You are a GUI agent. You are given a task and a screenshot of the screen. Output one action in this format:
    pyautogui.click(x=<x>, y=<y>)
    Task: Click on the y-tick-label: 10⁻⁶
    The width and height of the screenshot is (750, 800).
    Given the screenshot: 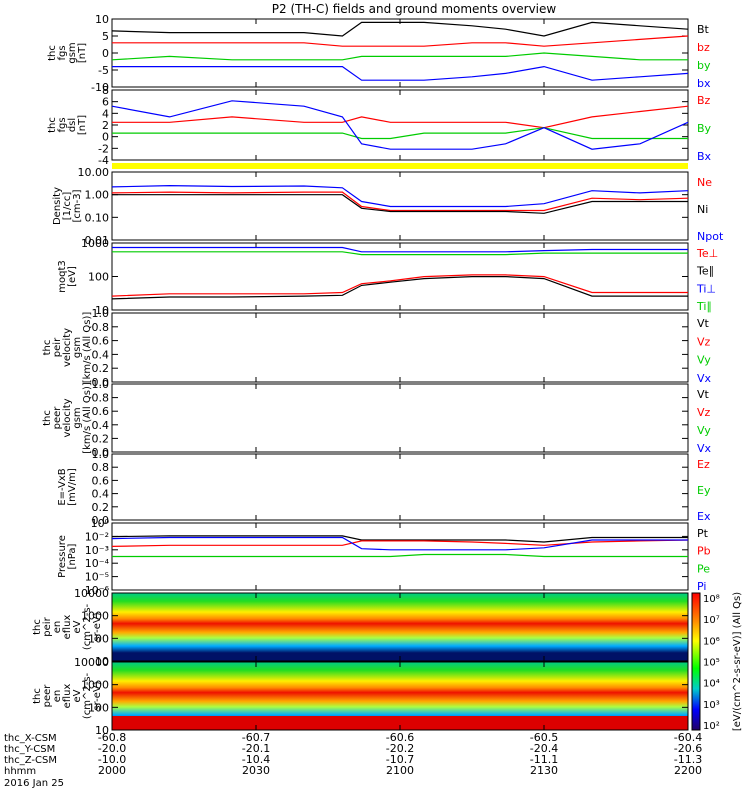 What is the action you would take?
    pyautogui.click(x=97, y=590)
    